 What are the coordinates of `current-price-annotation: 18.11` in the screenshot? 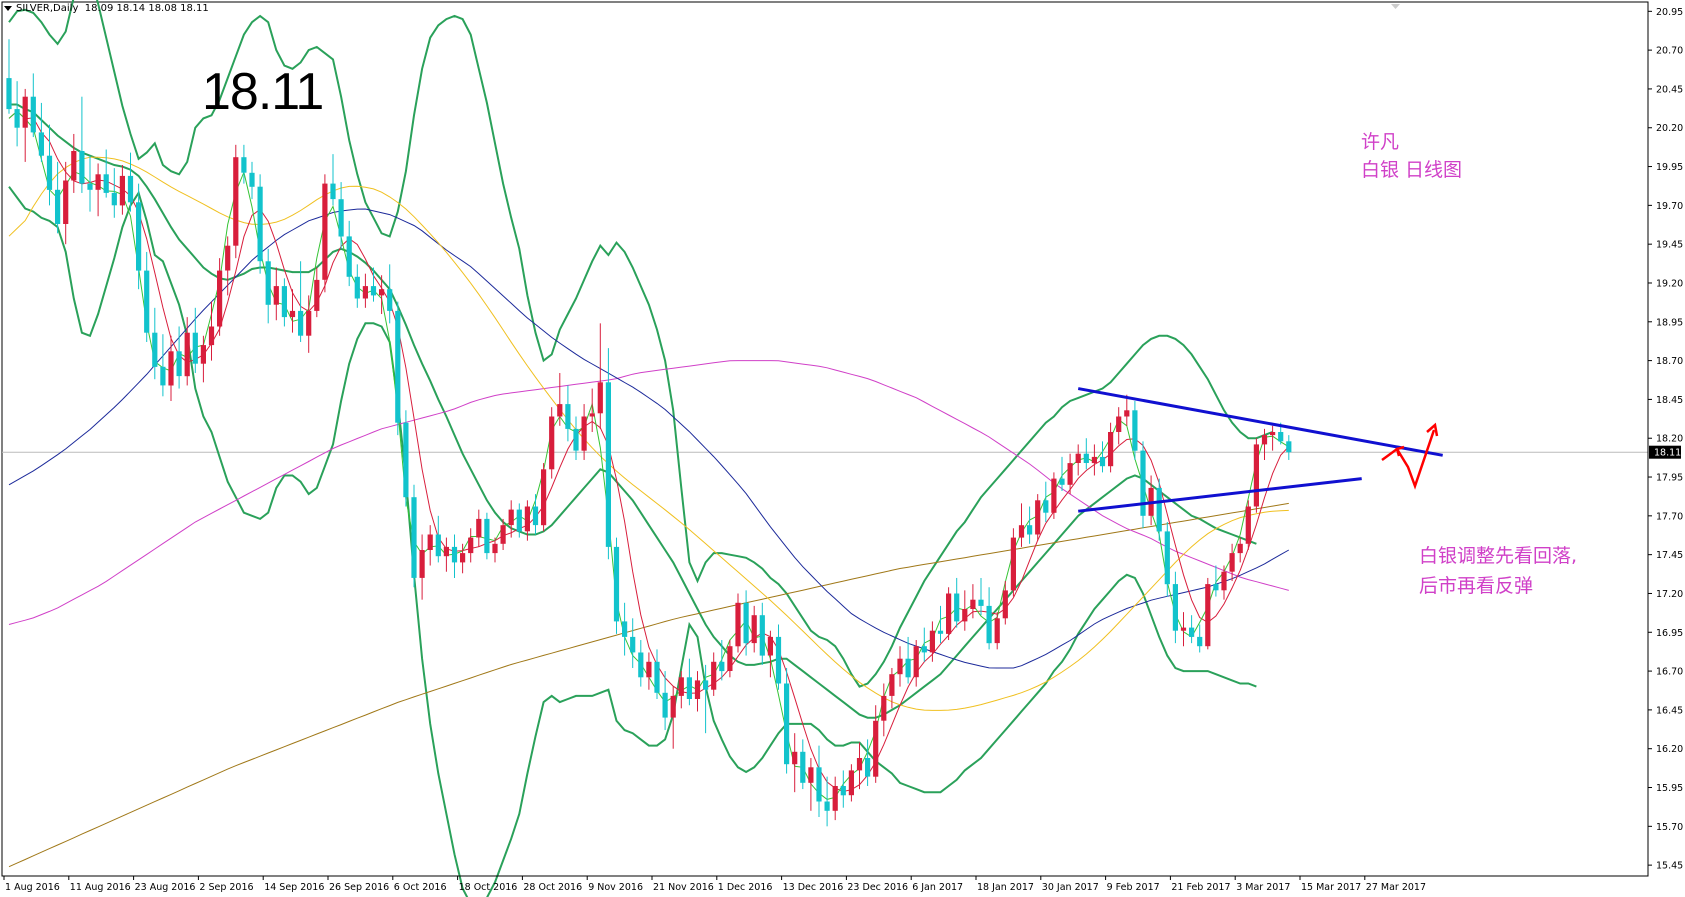 It's located at (263, 92).